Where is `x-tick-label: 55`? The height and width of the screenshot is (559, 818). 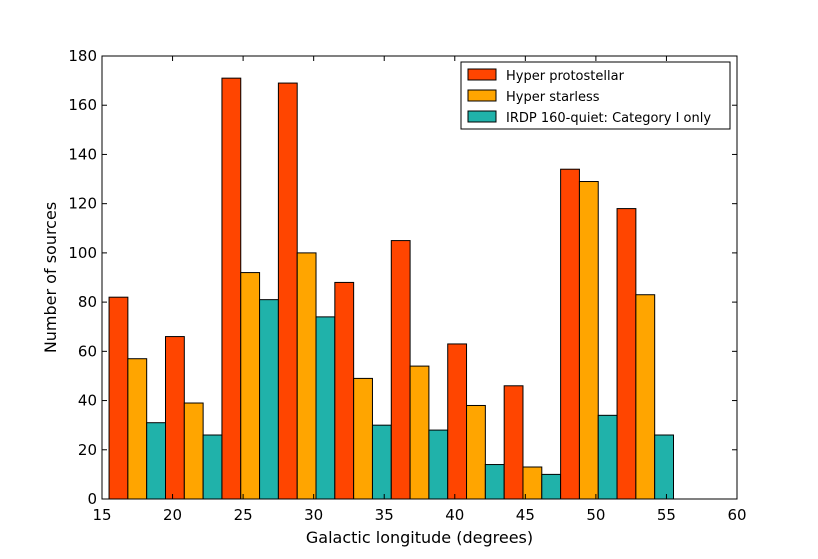
x-tick-label: 55 is located at coordinates (666, 515).